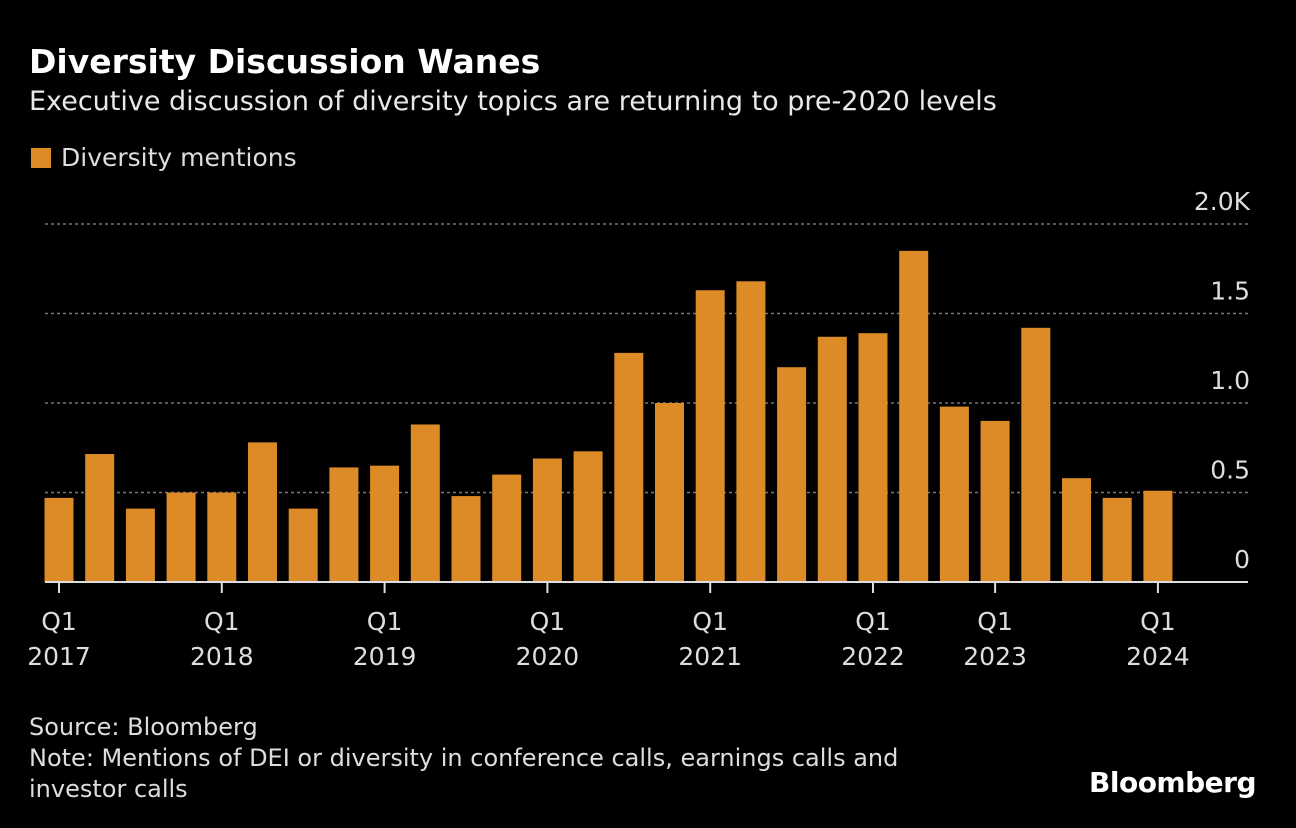 Image resolution: width=1296 pixels, height=828 pixels. What do you see at coordinates (995, 656) in the screenshot?
I see `x-tick-label: 2023` at bounding box center [995, 656].